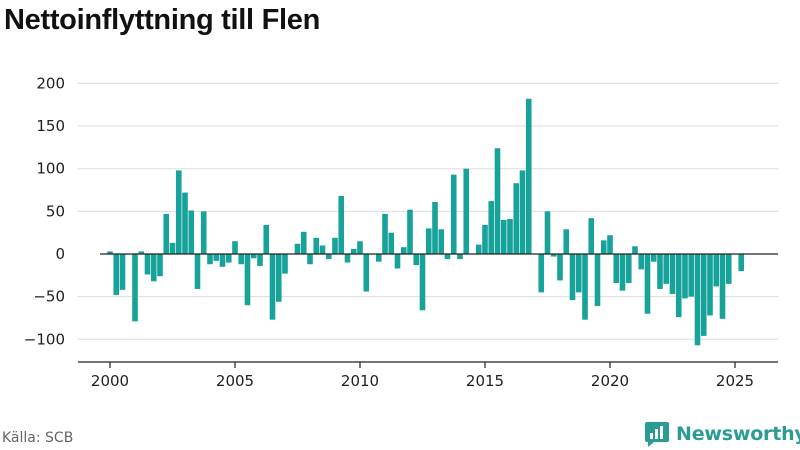 This screenshot has width=800, height=450. What do you see at coordinates (60, 254) in the screenshot?
I see `y-tick-label: 0` at bounding box center [60, 254].